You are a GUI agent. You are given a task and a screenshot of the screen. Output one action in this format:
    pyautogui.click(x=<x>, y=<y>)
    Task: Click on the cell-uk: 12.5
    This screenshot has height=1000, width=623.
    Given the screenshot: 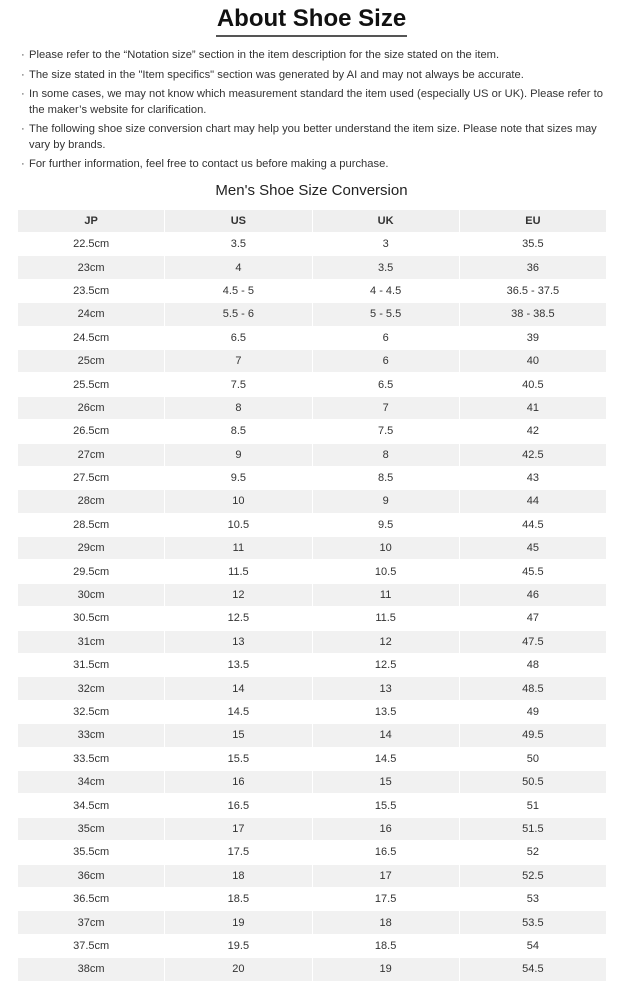 What is the action you would take?
    pyautogui.click(x=385, y=665)
    